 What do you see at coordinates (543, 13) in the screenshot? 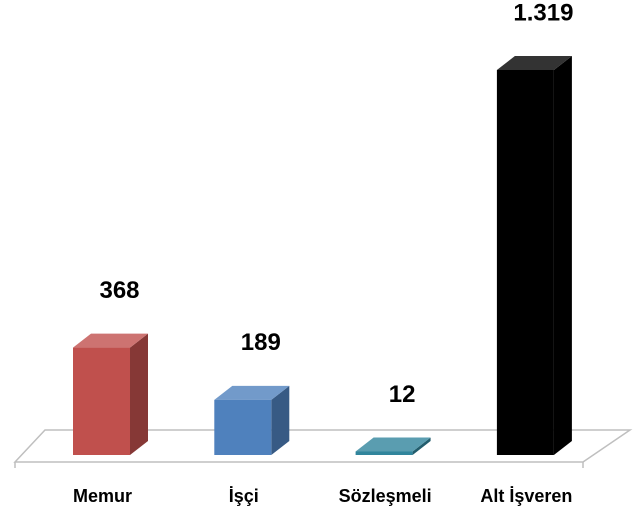
I see `data-label: 1.319` at bounding box center [543, 13].